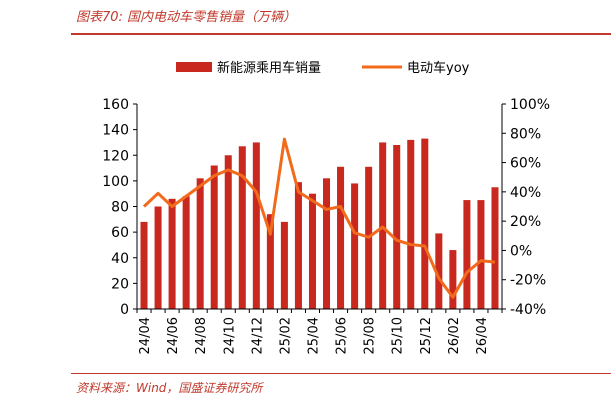  I want to click on bar-24/08, so click(200, 243).